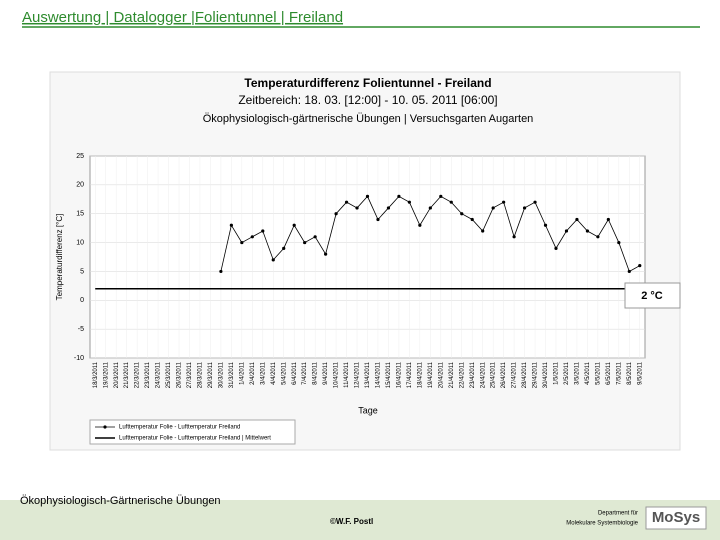  I want to click on x-tick-label: 18/3/2011, so click(96, 374).